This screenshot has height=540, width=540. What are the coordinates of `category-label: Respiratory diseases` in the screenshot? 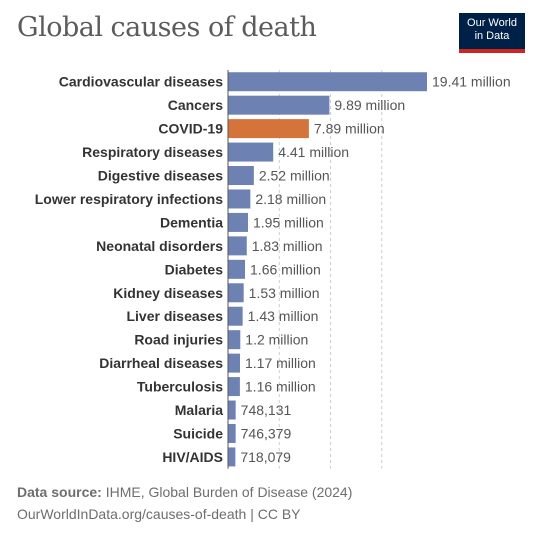 It's located at (152, 152).